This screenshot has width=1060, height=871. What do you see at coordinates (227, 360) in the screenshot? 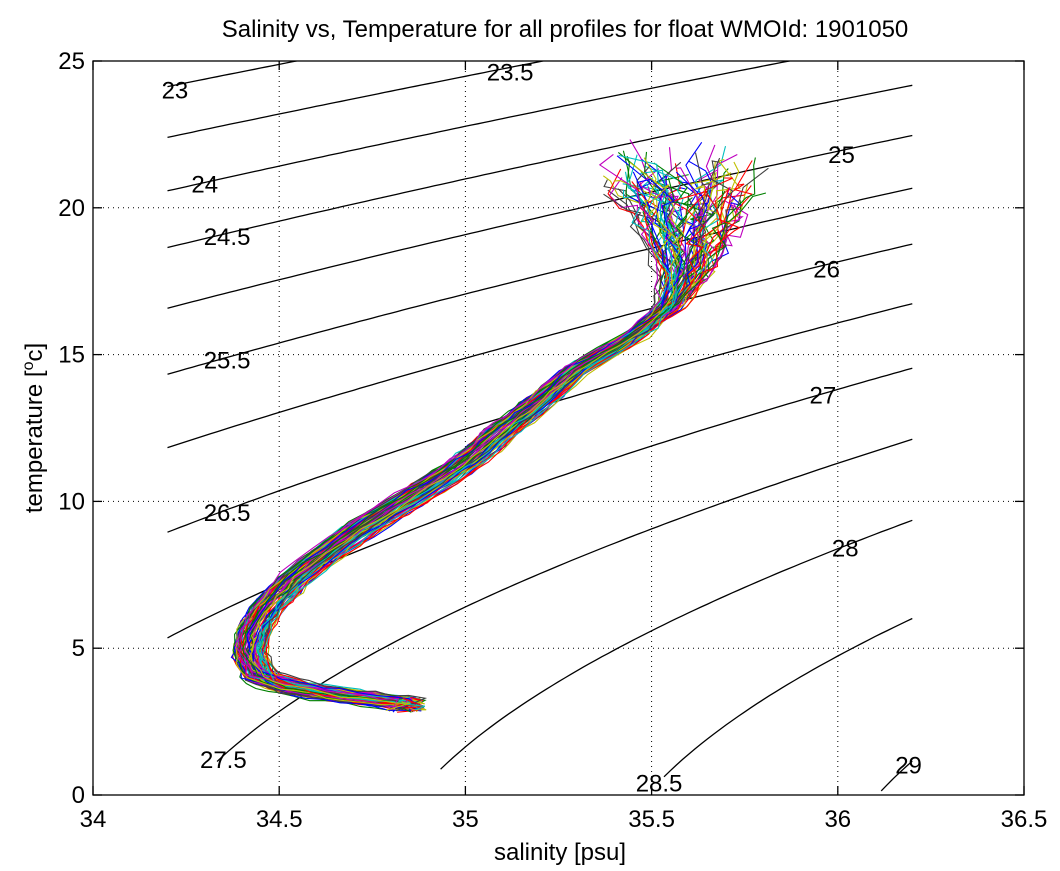
I see `contour-label: 25.5` at bounding box center [227, 360].